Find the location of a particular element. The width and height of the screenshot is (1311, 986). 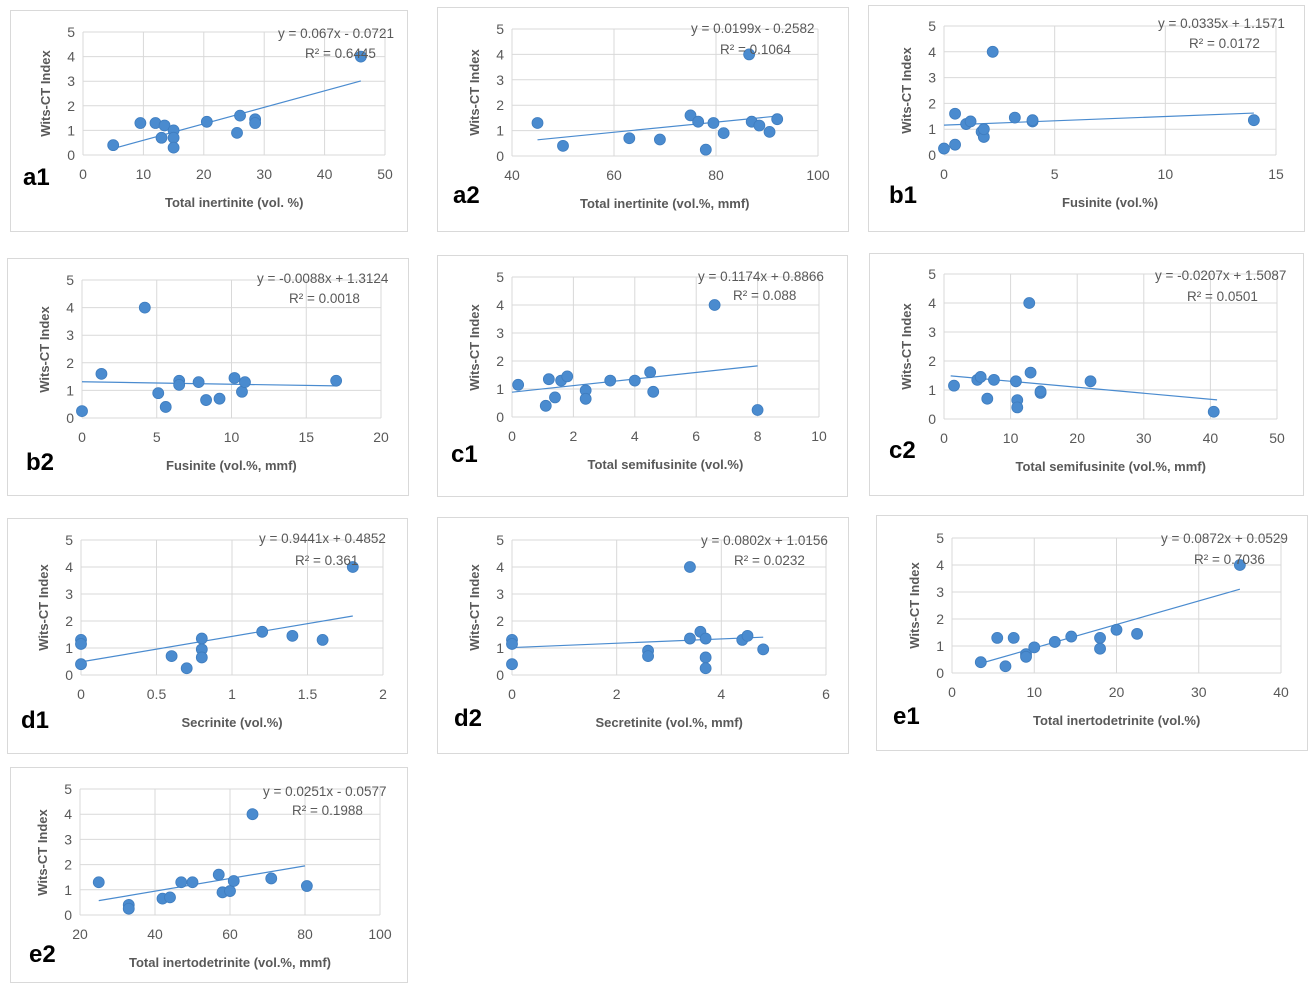

x-axis-label: Total inertodetrinite (vol.%) is located at coordinates (1117, 720).